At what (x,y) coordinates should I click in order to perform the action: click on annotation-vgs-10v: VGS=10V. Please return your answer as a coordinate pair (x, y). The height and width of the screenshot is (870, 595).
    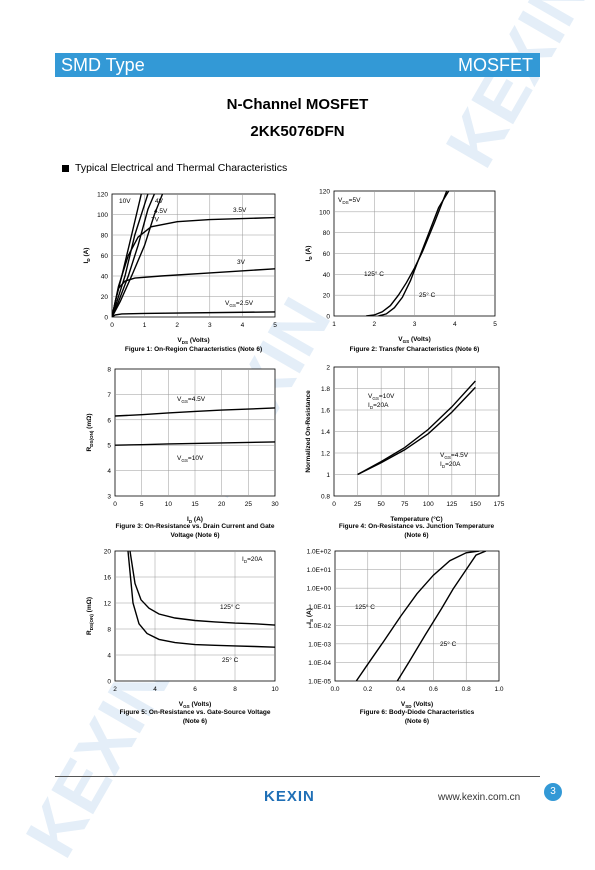
    Looking at the image, I should click on (381, 397).